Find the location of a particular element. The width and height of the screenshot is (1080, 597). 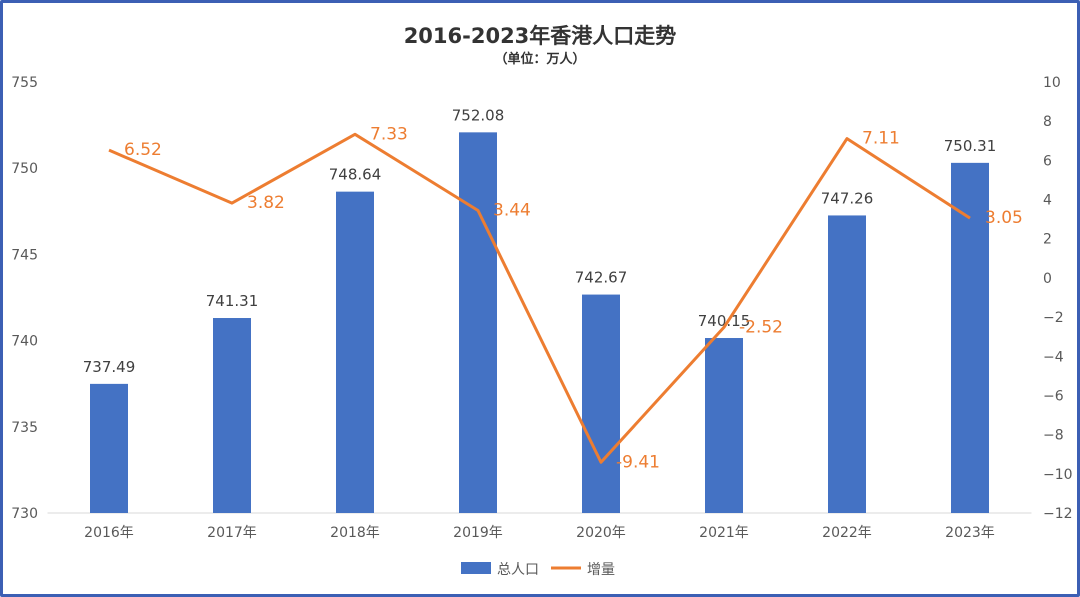

x-tick-label: 2019年 is located at coordinates (478, 533).